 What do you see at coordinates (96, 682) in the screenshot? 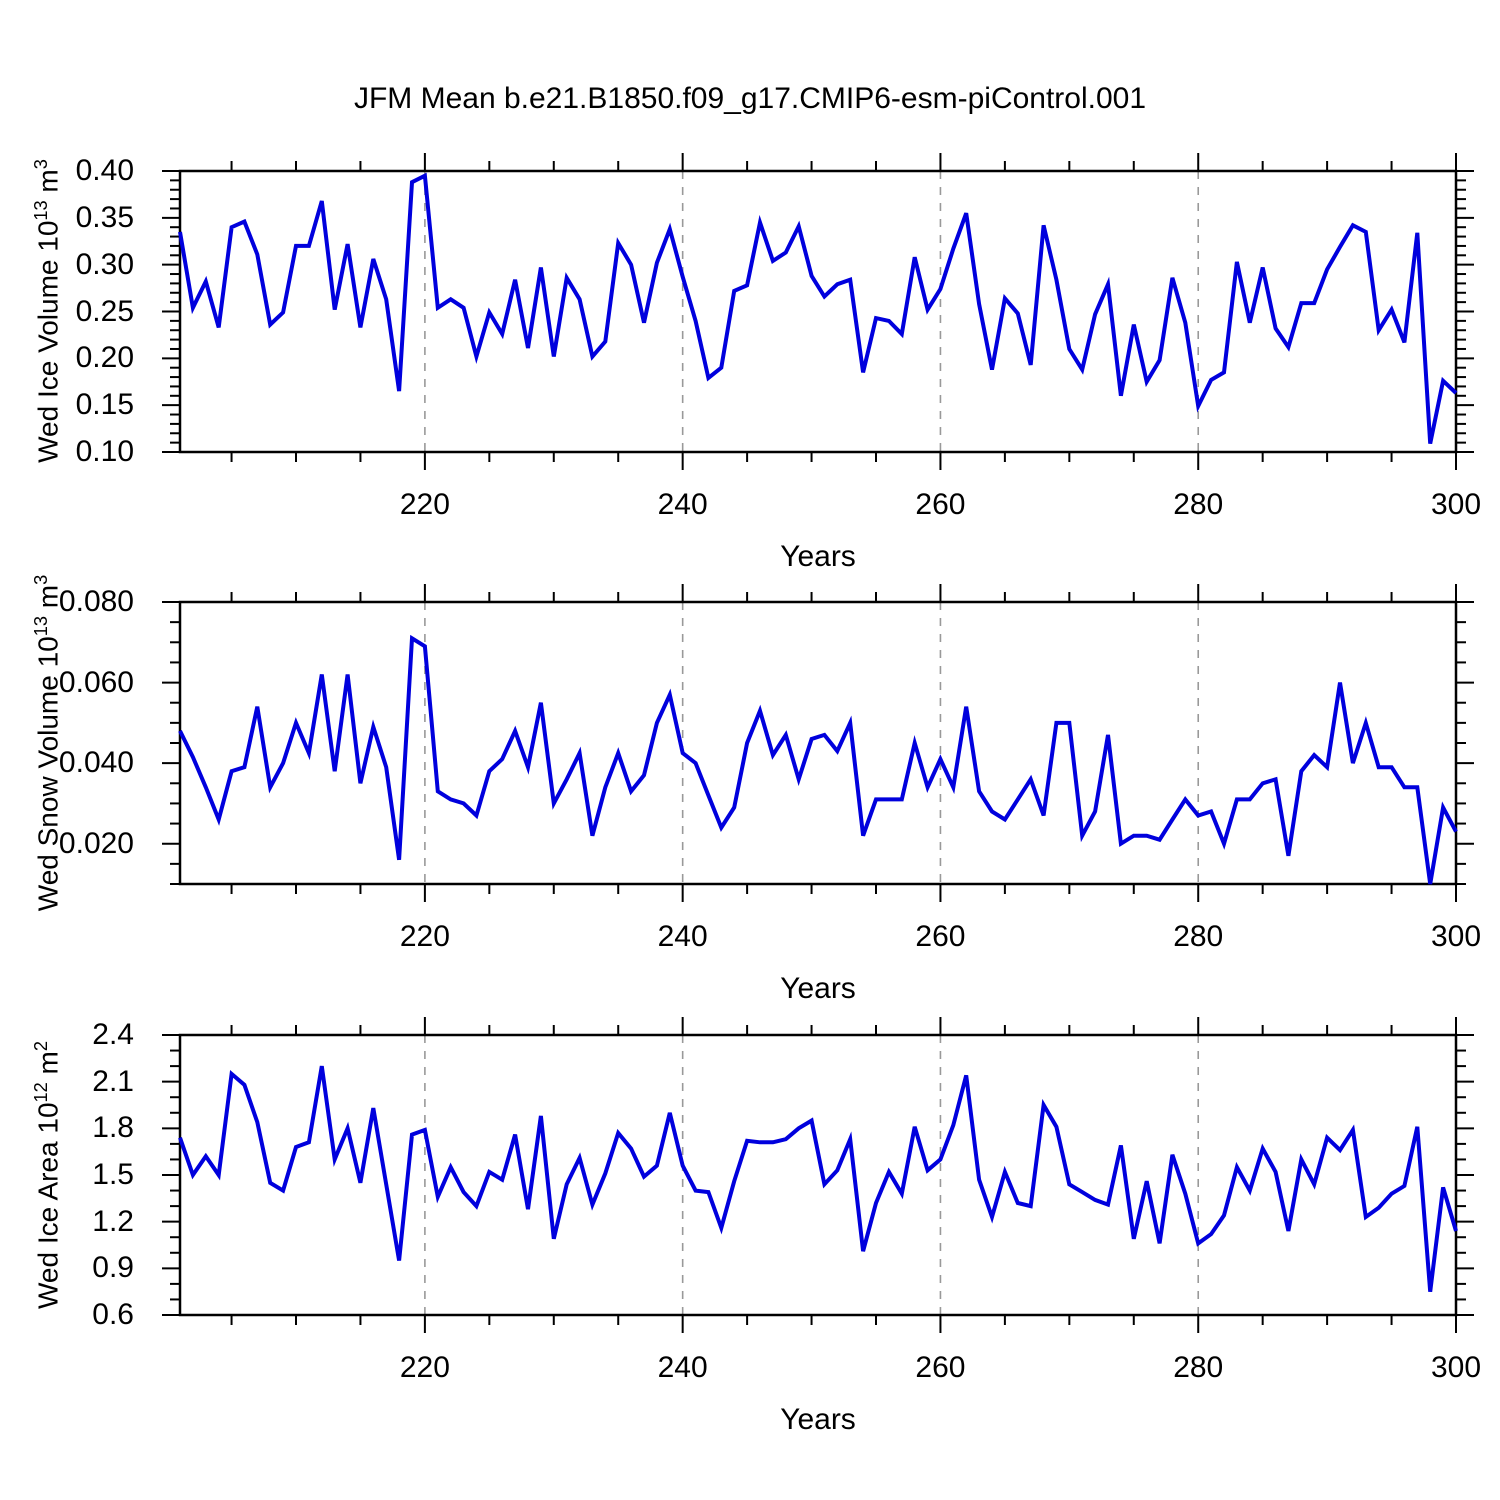
I see `y-tick-label: 0.060` at bounding box center [96, 682].